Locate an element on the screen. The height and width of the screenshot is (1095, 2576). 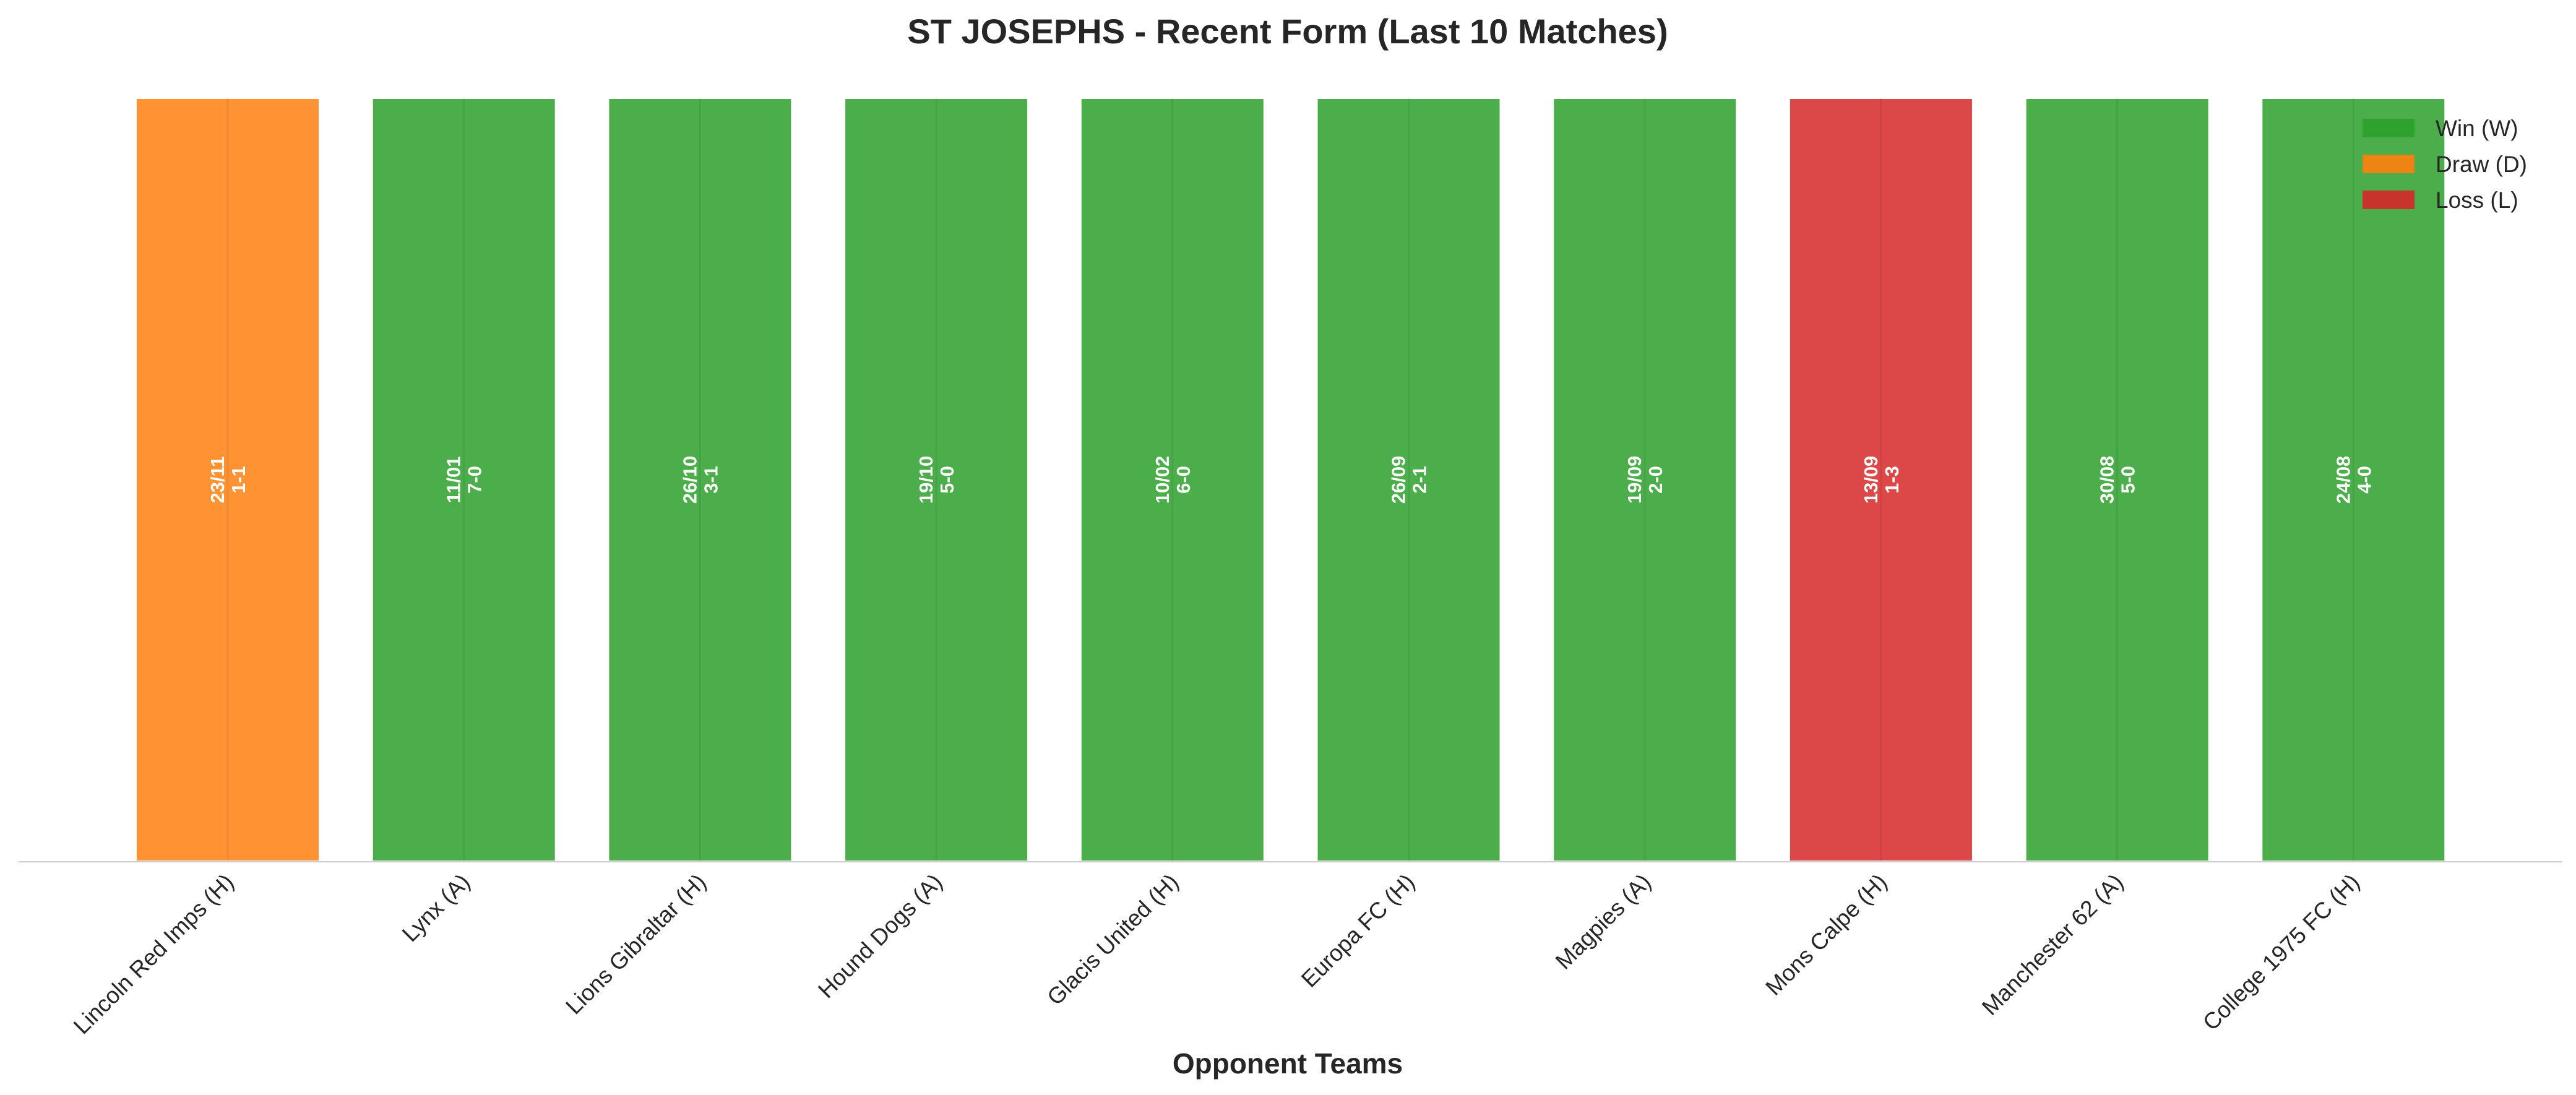
bar-data-label: 26/09 2-1 is located at coordinates (1409, 480).